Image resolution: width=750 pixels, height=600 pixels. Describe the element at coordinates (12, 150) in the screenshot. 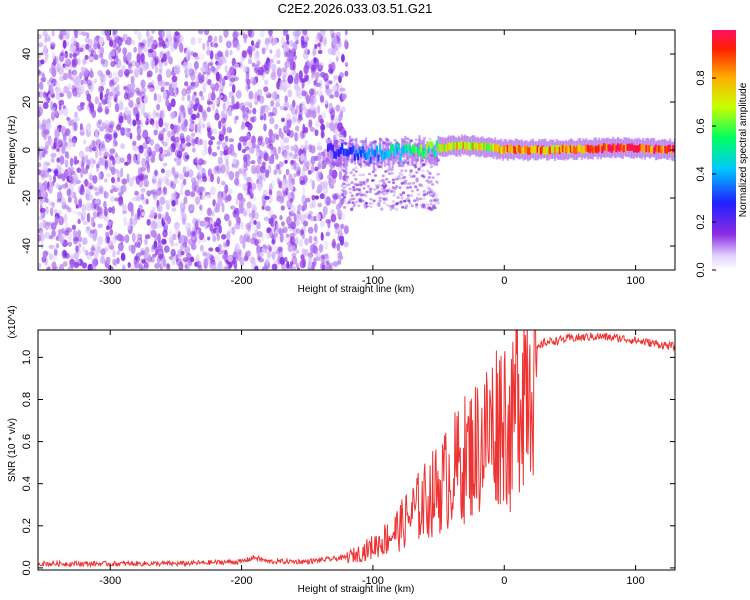

I see `spectrogram-ylabel: Frequency (Hz)` at that location.